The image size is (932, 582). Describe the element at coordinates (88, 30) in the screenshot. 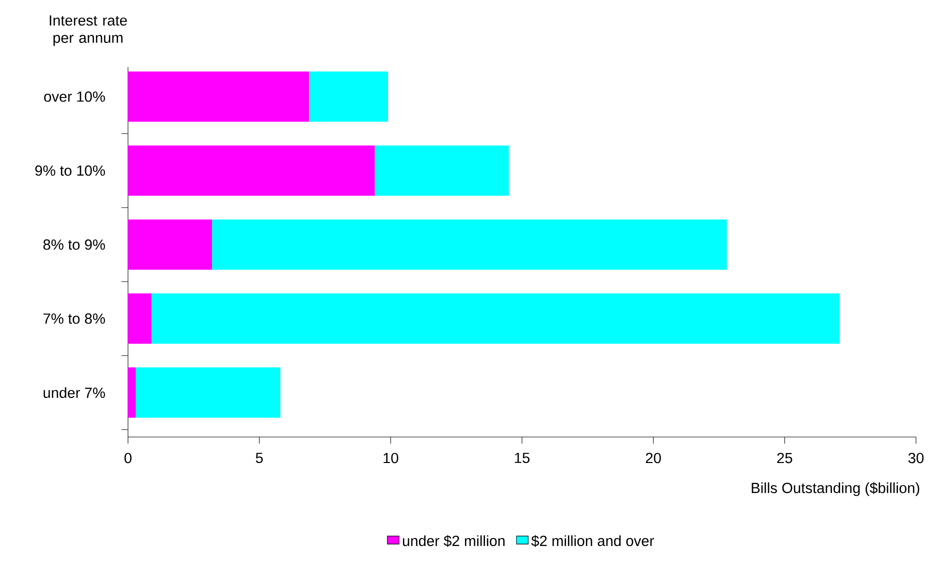

I see `y-axis-title: Interest rate per annum` at that location.